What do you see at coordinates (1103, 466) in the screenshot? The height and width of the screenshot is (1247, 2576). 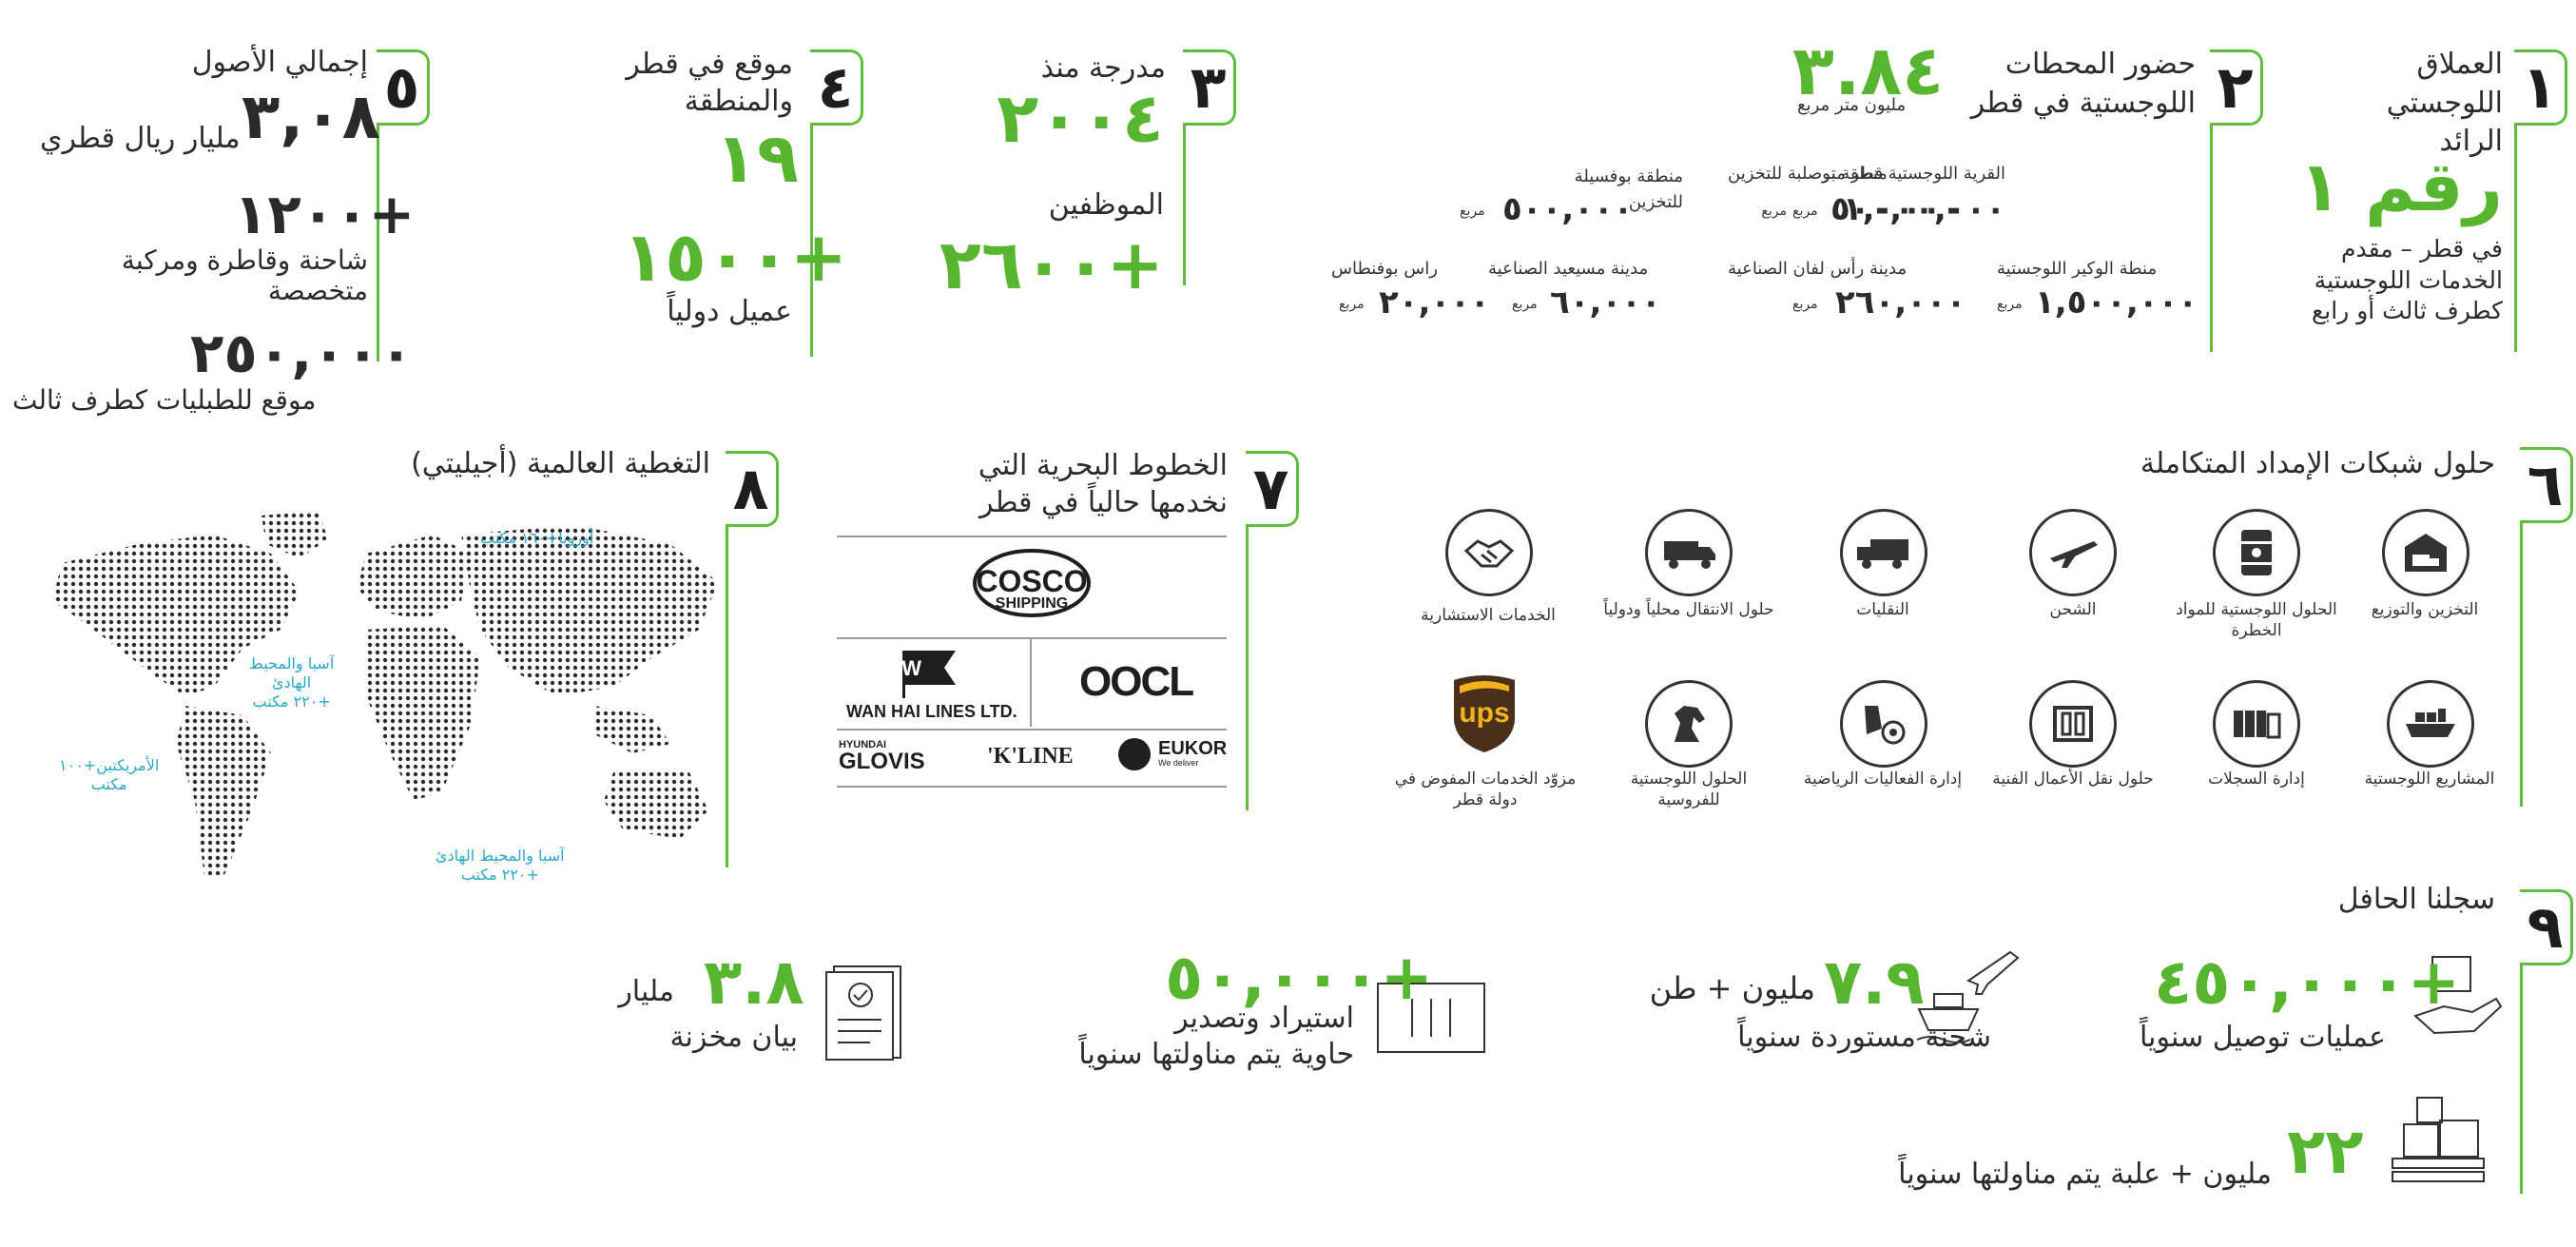 I see `title-line: الخطوط البحرية التي` at bounding box center [1103, 466].